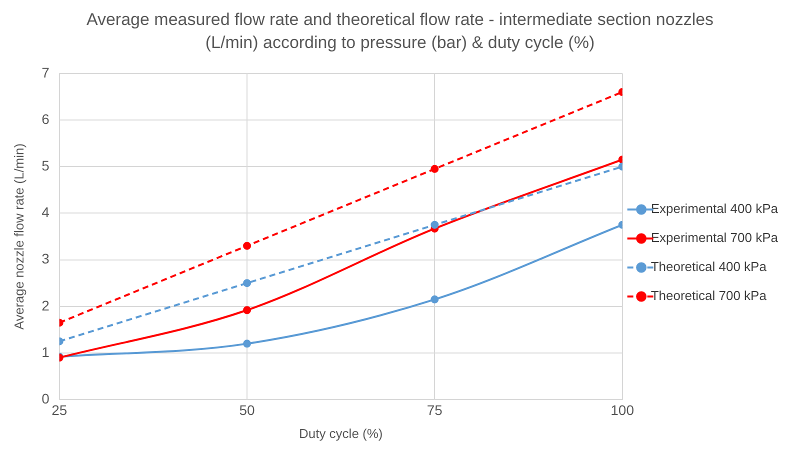 The height and width of the screenshot is (450, 802). What do you see at coordinates (247, 410) in the screenshot?
I see `x-tick-label: 50` at bounding box center [247, 410].